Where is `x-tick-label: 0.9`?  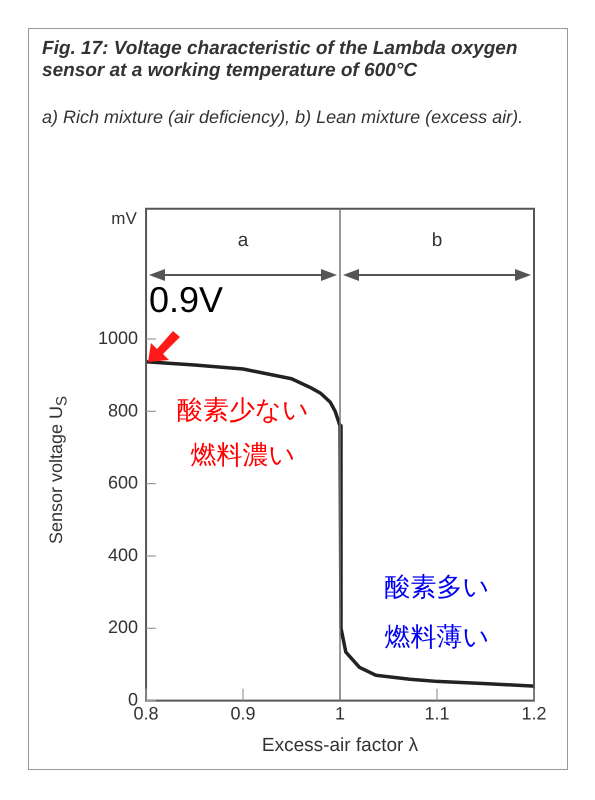
x-tick-label: 0.9 is located at coordinates (243, 713).